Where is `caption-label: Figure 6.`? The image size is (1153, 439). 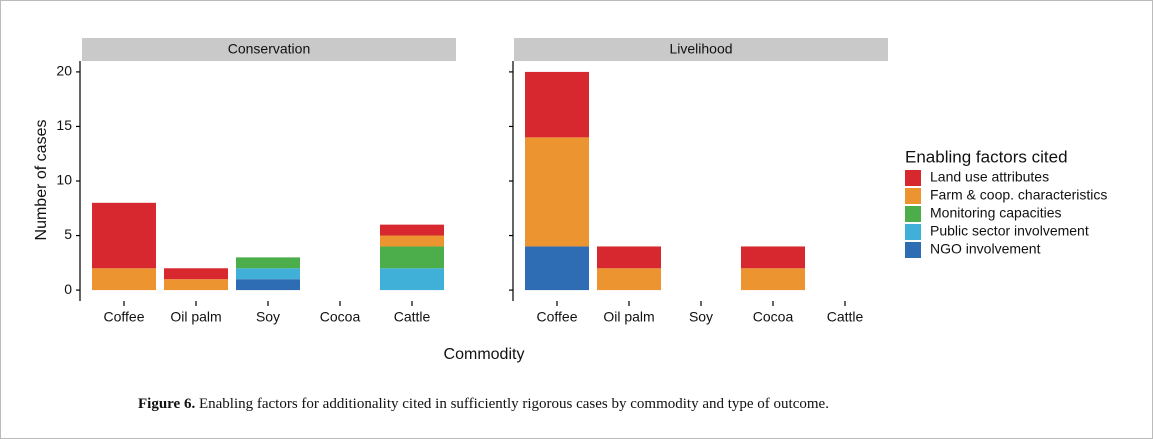 caption-label: Figure 6. is located at coordinates (166, 404).